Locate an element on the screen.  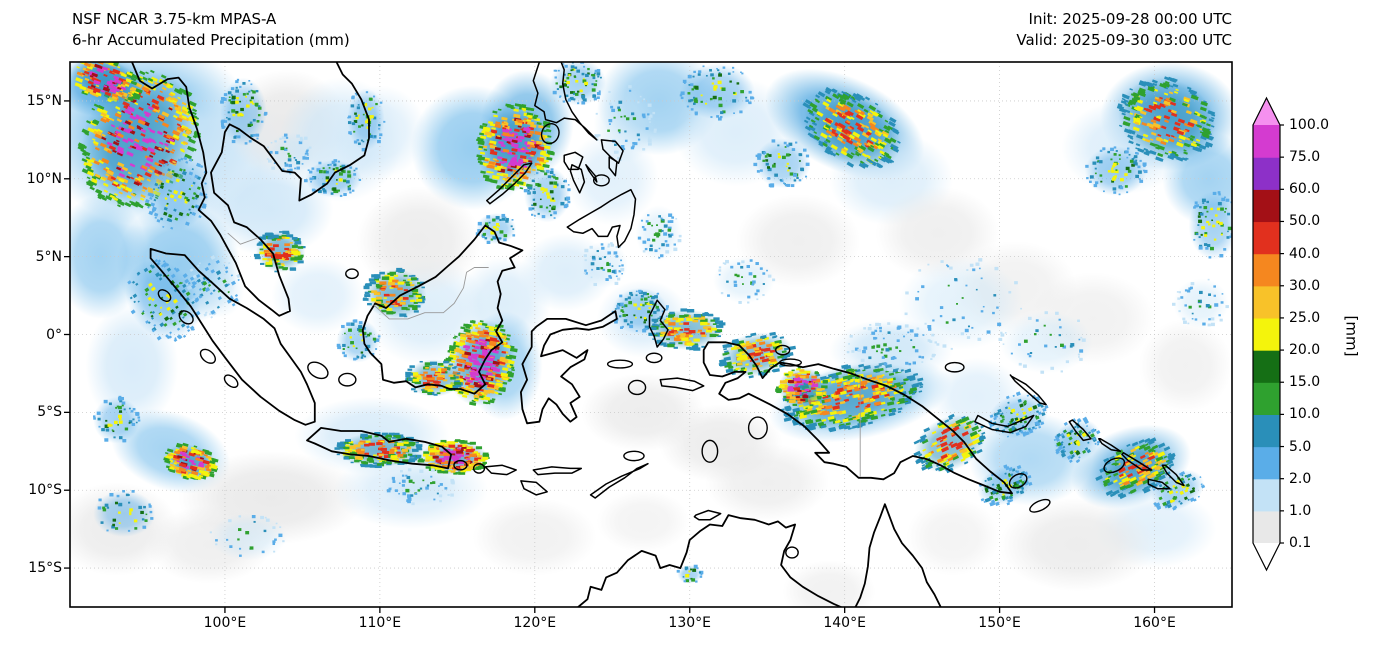
valid-time: Valid: 2025-09-30 03:00 UTC is located at coordinates (1124, 40).